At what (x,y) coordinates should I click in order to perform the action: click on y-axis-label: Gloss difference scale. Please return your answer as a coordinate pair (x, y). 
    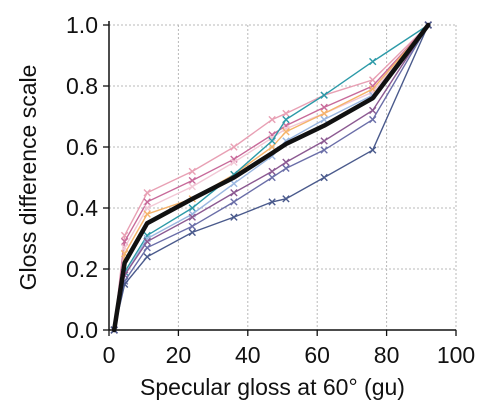
    Looking at the image, I should click on (28, 178).